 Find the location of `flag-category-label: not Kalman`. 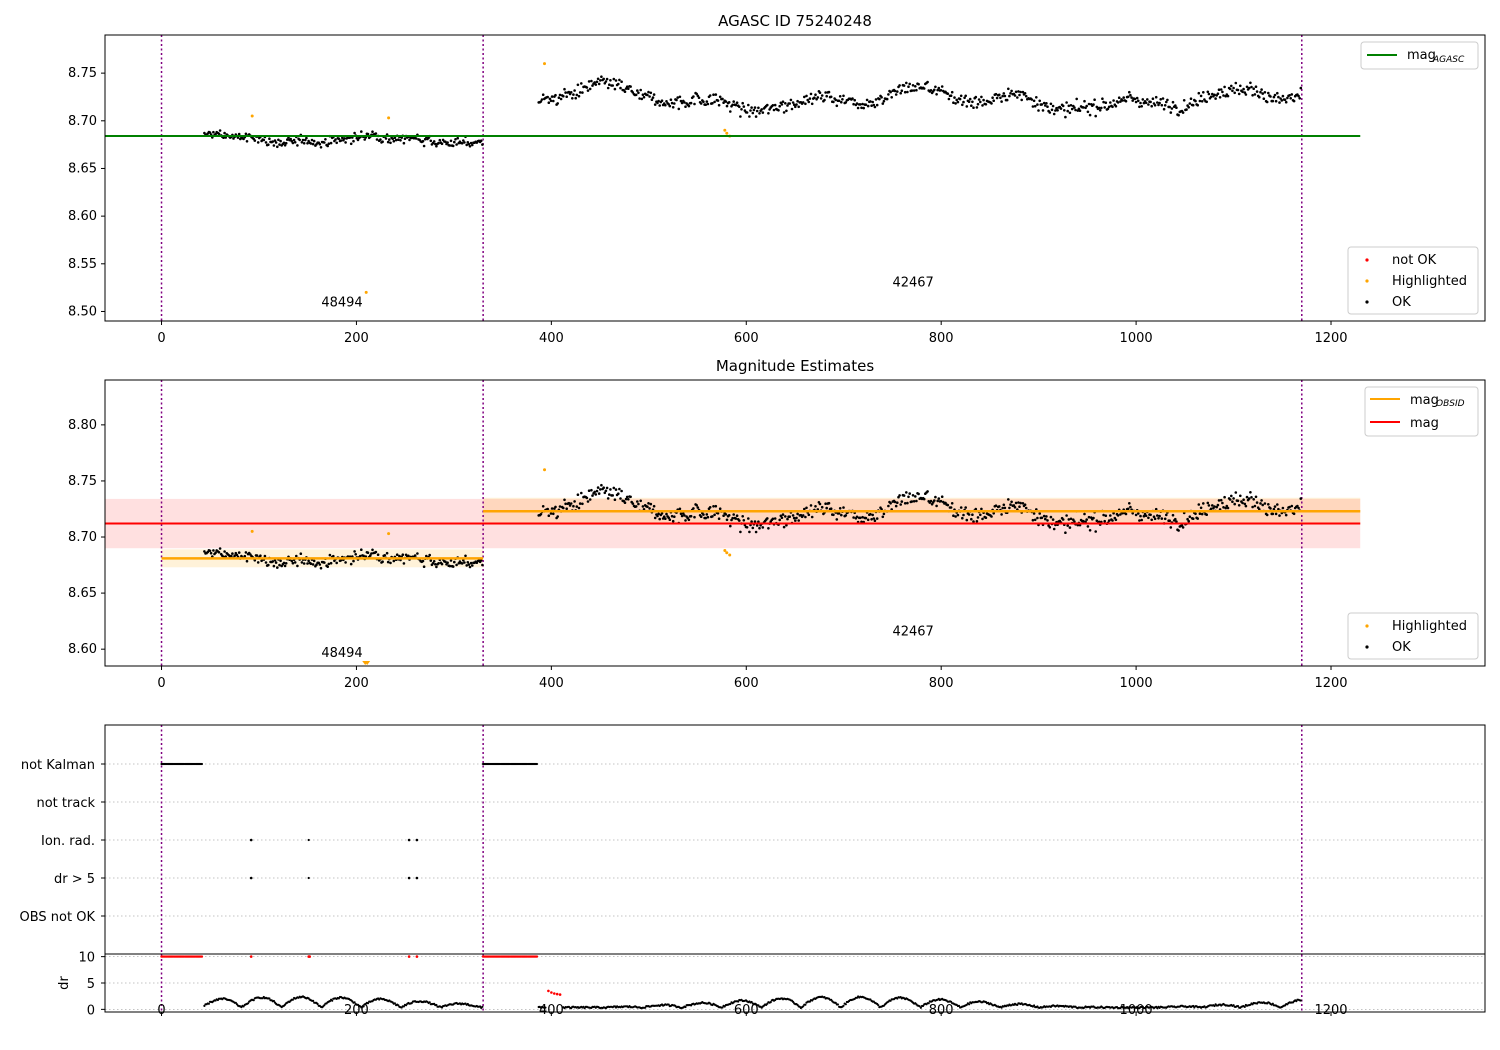

flag-category-label: not Kalman is located at coordinates (58, 765).